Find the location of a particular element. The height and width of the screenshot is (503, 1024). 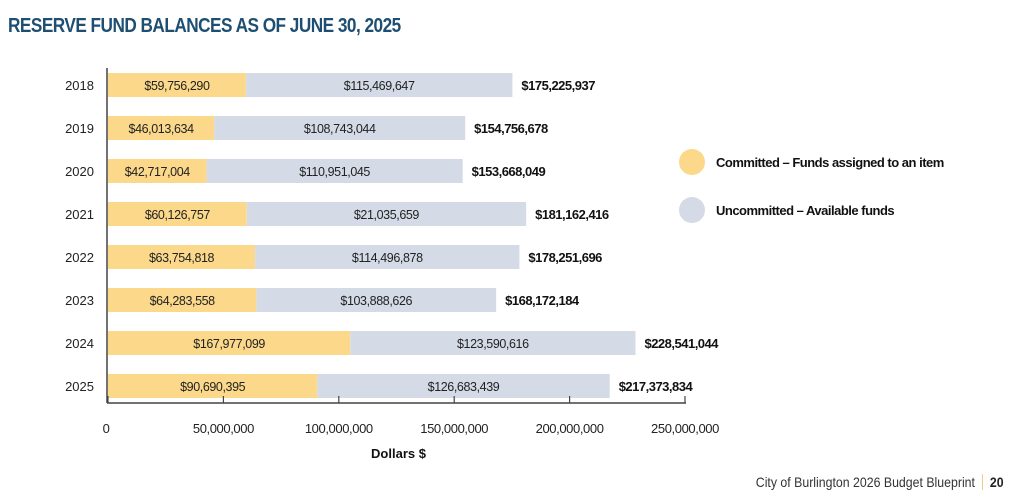

data-label-uncommitted: $103,888,626 is located at coordinates (376, 301).